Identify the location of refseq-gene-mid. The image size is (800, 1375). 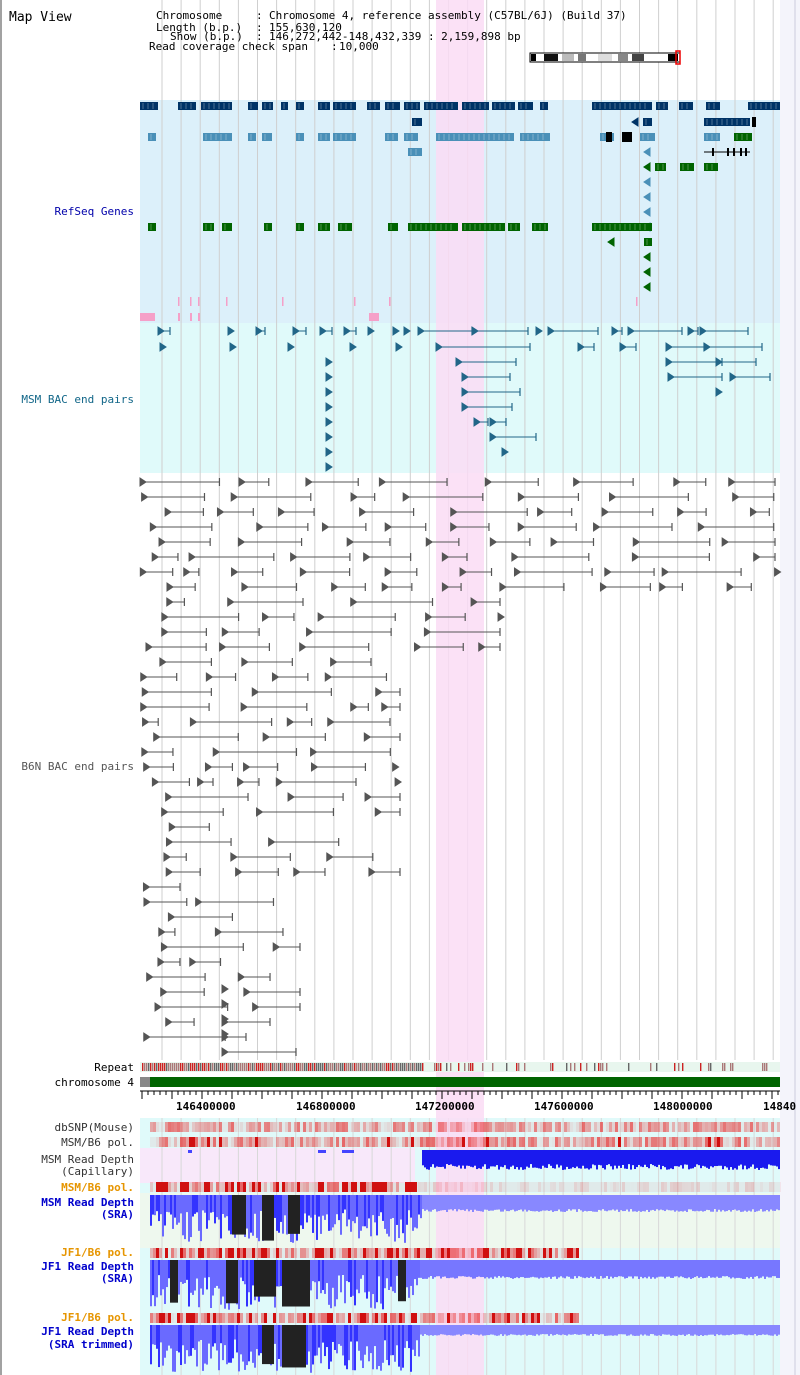
(535, 137).